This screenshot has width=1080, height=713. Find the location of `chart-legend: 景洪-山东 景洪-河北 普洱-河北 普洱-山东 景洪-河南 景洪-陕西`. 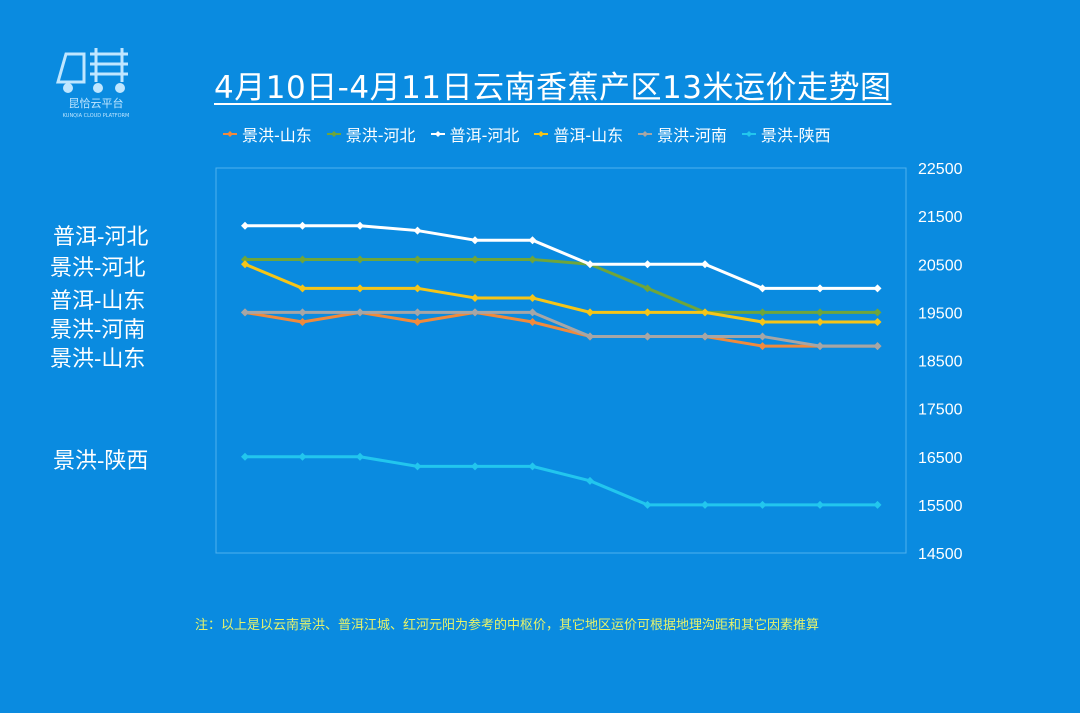

chart-legend: 景洪-山东 景洪-河北 普洱-河北 普洱-山东 景洪-河南 景洪-陕西 is located at coordinates (533, 134).